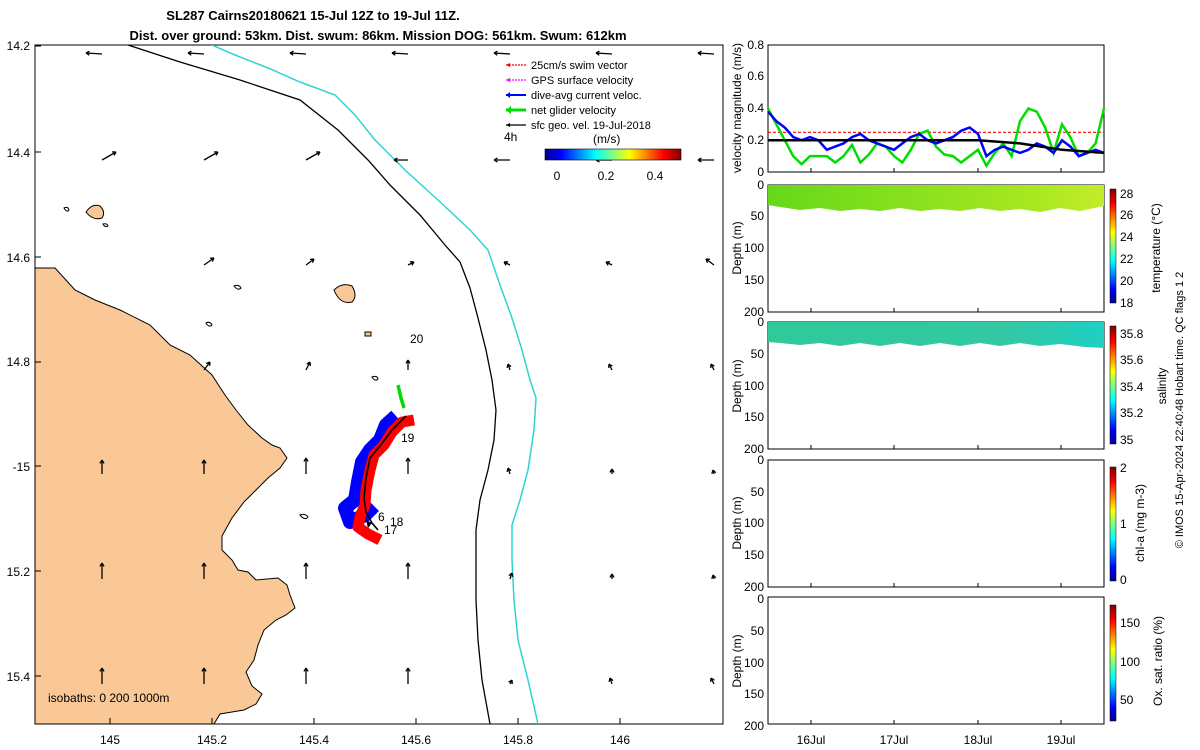  What do you see at coordinates (397, 522) in the screenshot?
I see `day-label-18: 18` at bounding box center [397, 522].